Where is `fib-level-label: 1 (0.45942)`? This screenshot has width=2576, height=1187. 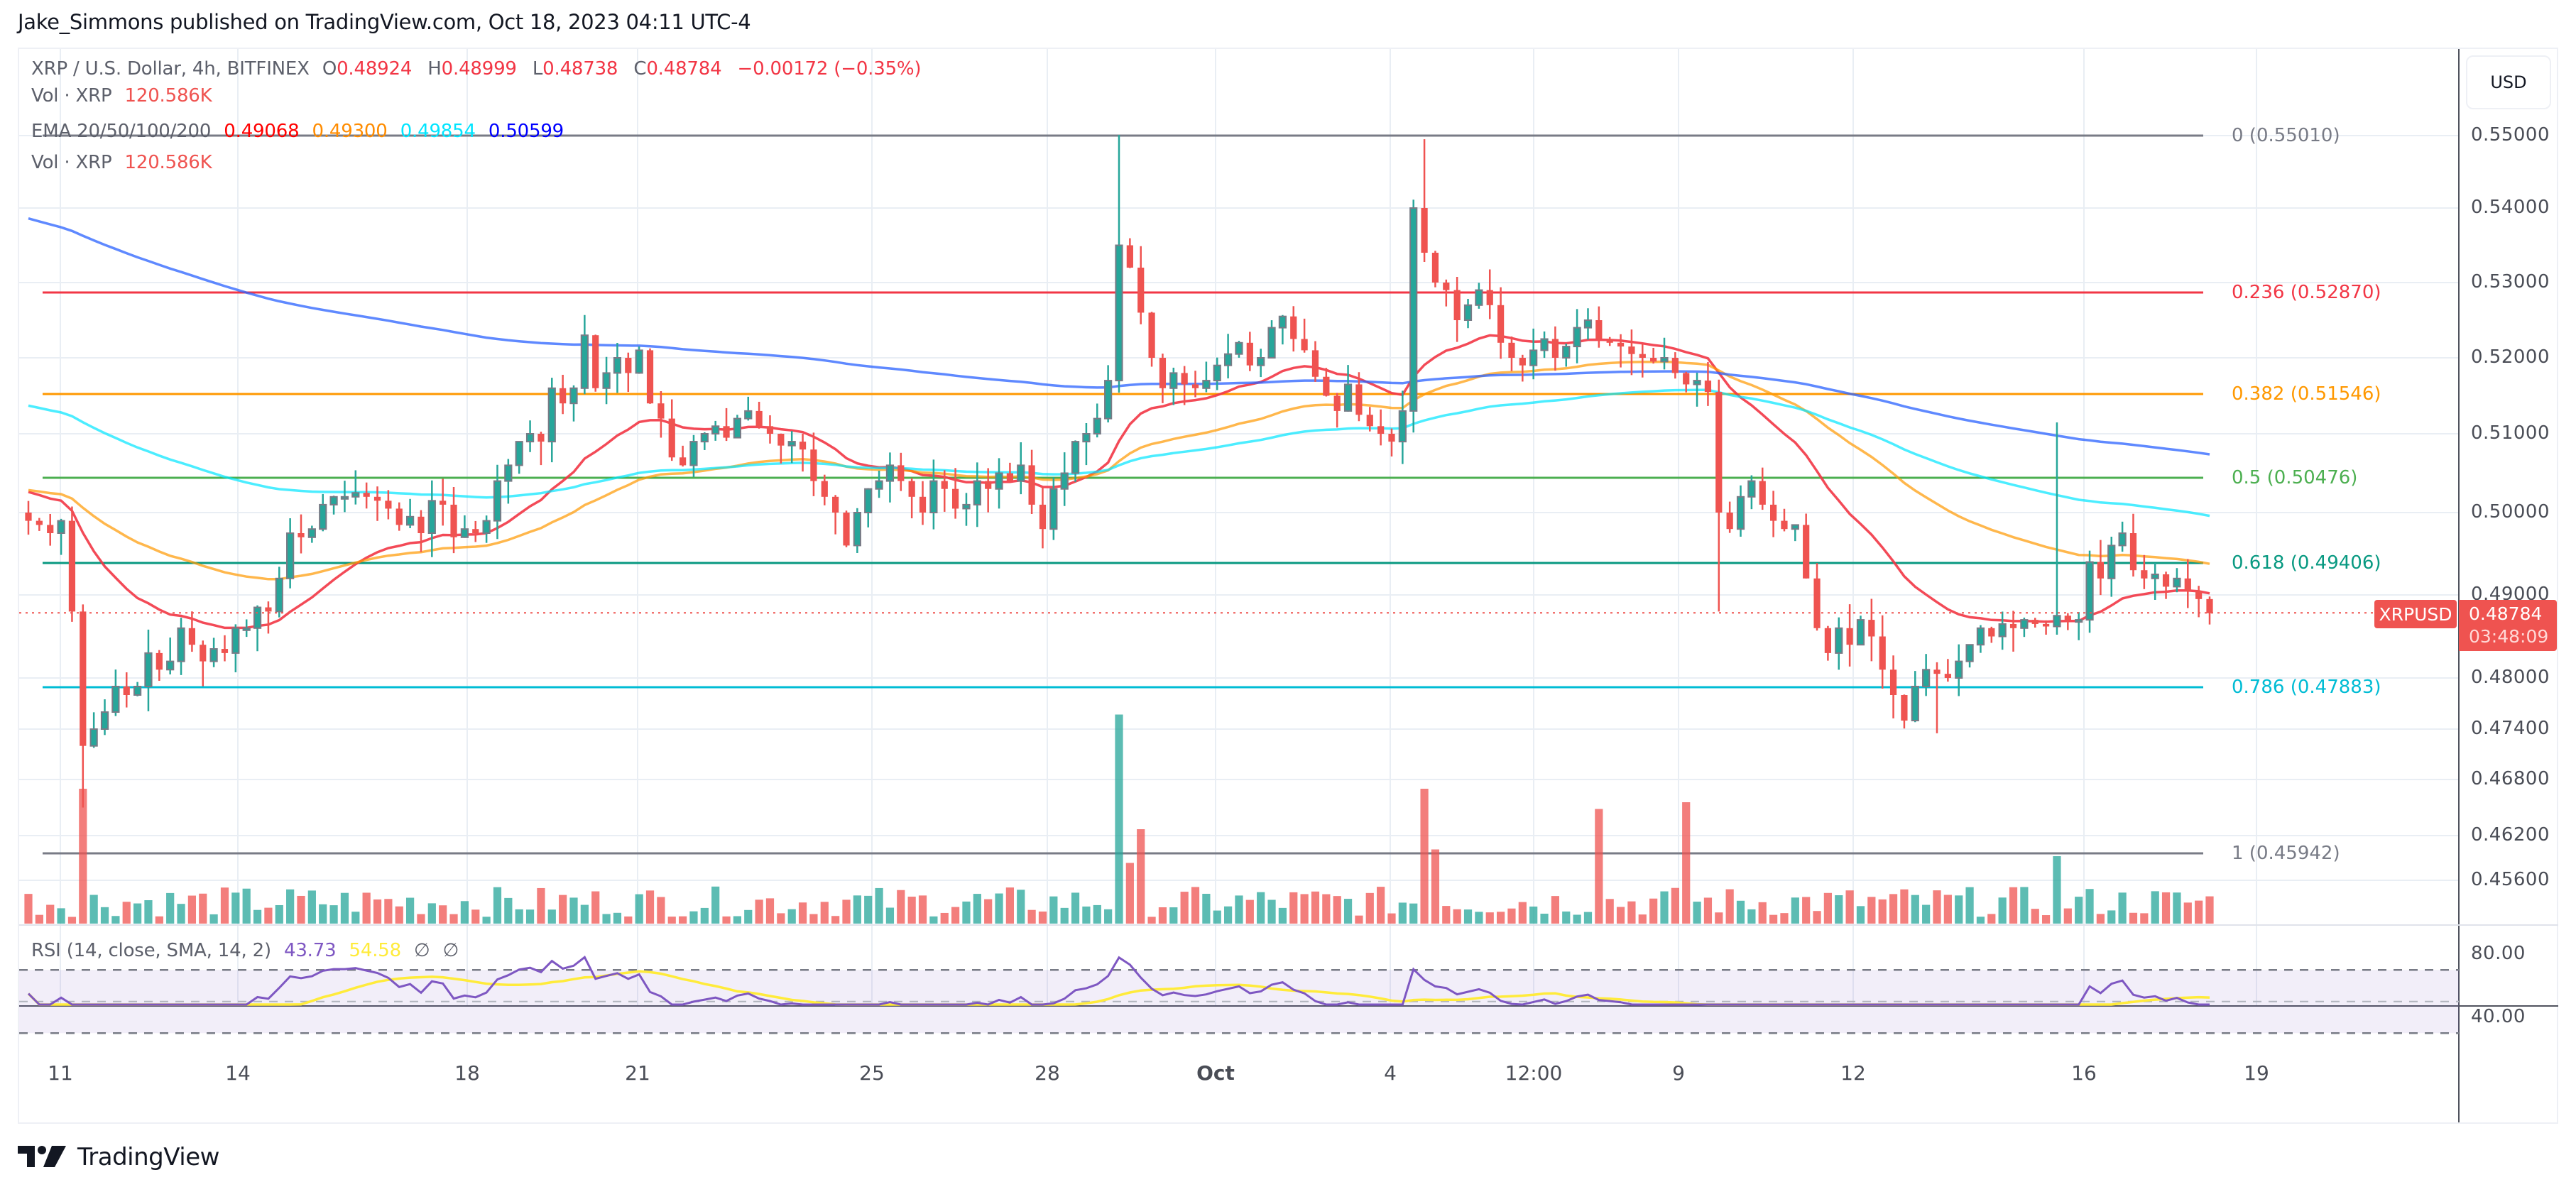 fib-level-label: 1 (0.45942) is located at coordinates (2286, 853).